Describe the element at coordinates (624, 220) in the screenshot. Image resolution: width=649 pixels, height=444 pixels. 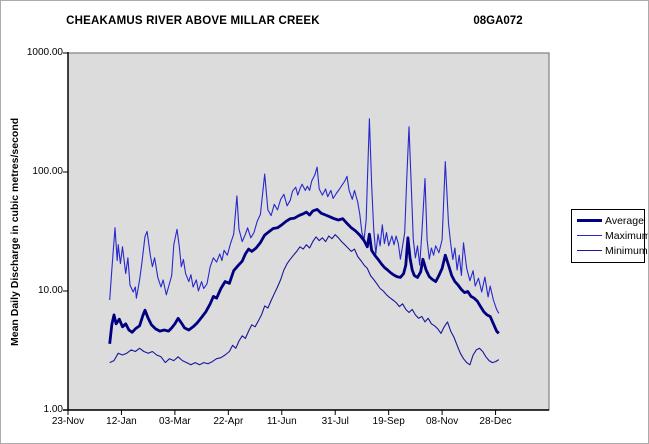
I see `legend-label: Average` at that location.